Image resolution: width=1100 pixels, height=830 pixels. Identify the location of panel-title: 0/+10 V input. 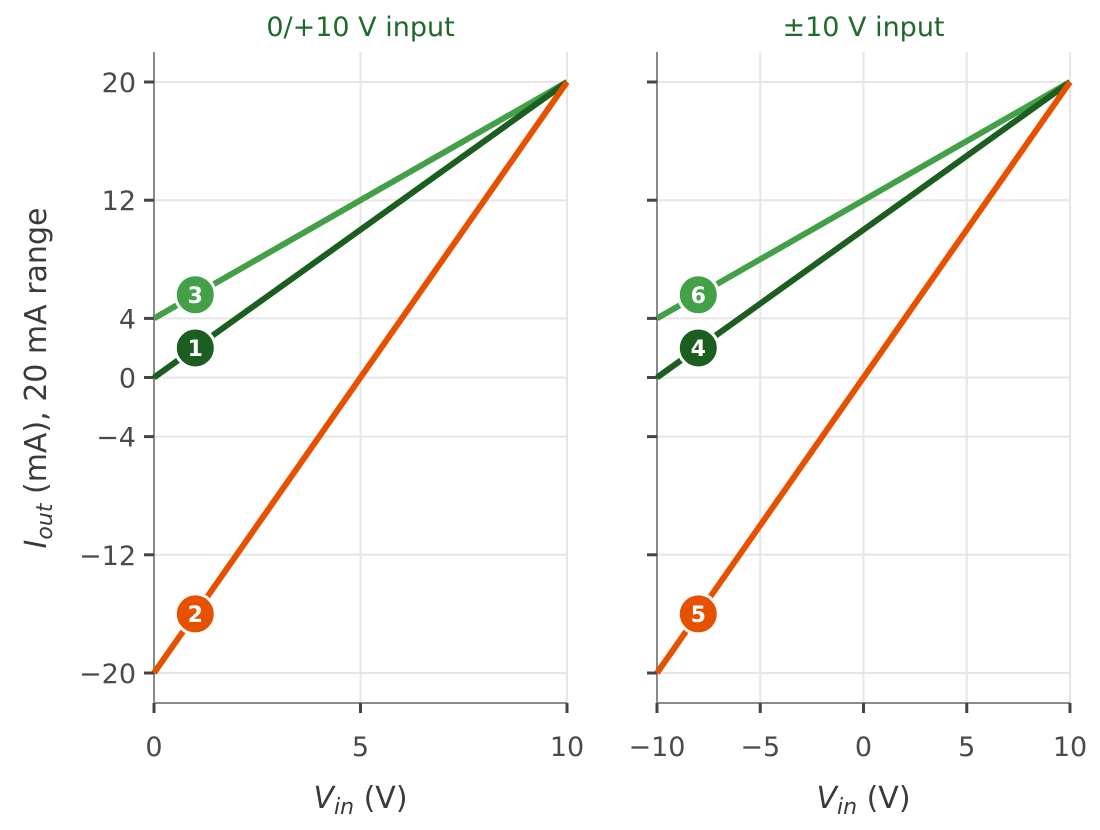
(360, 27).